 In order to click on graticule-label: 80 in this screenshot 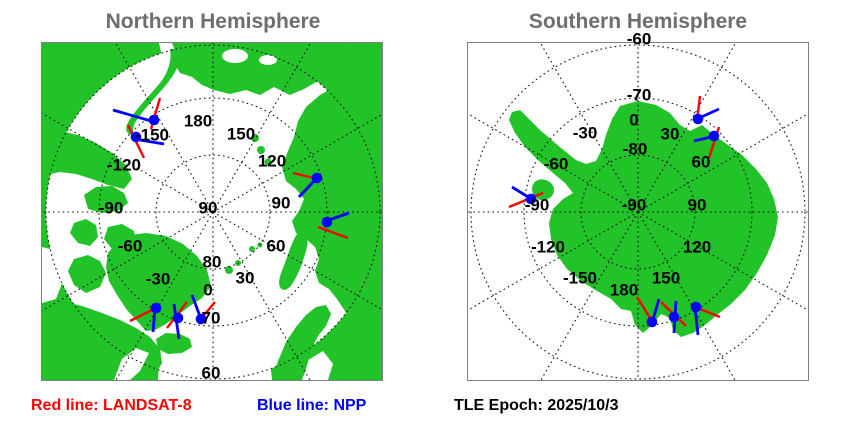, I will do `click(212, 262)`.